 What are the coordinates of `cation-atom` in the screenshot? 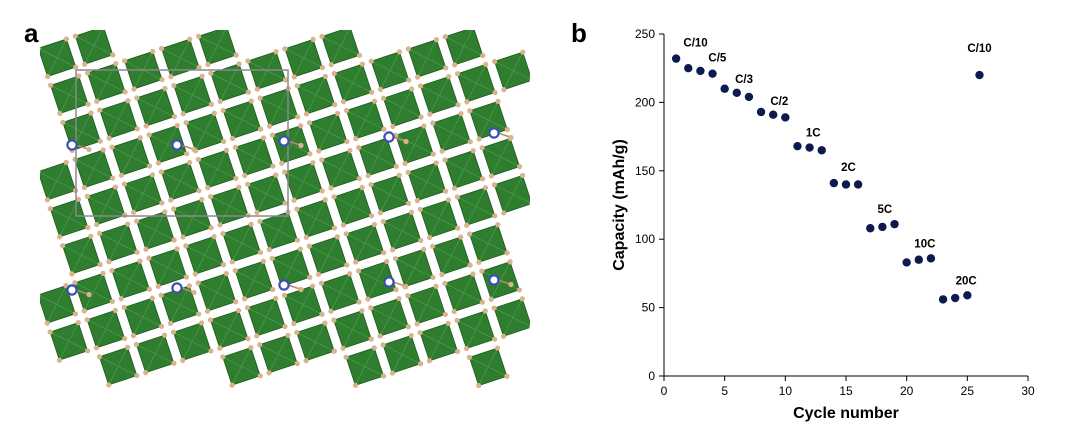 It's located at (177, 288).